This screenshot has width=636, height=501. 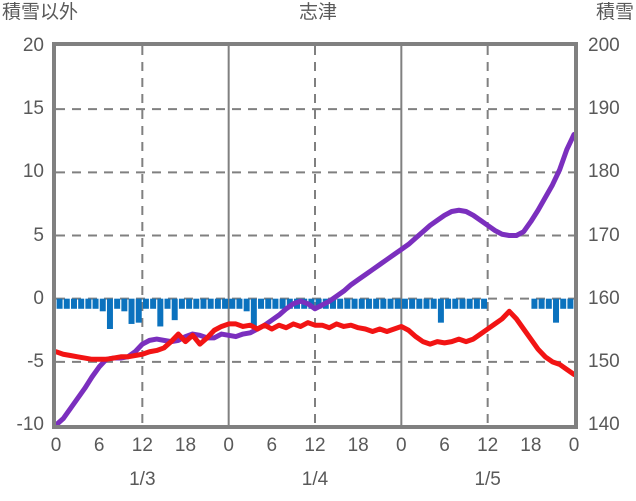 I want to click on right-axis-tick-label: 170, so click(x=604, y=235).